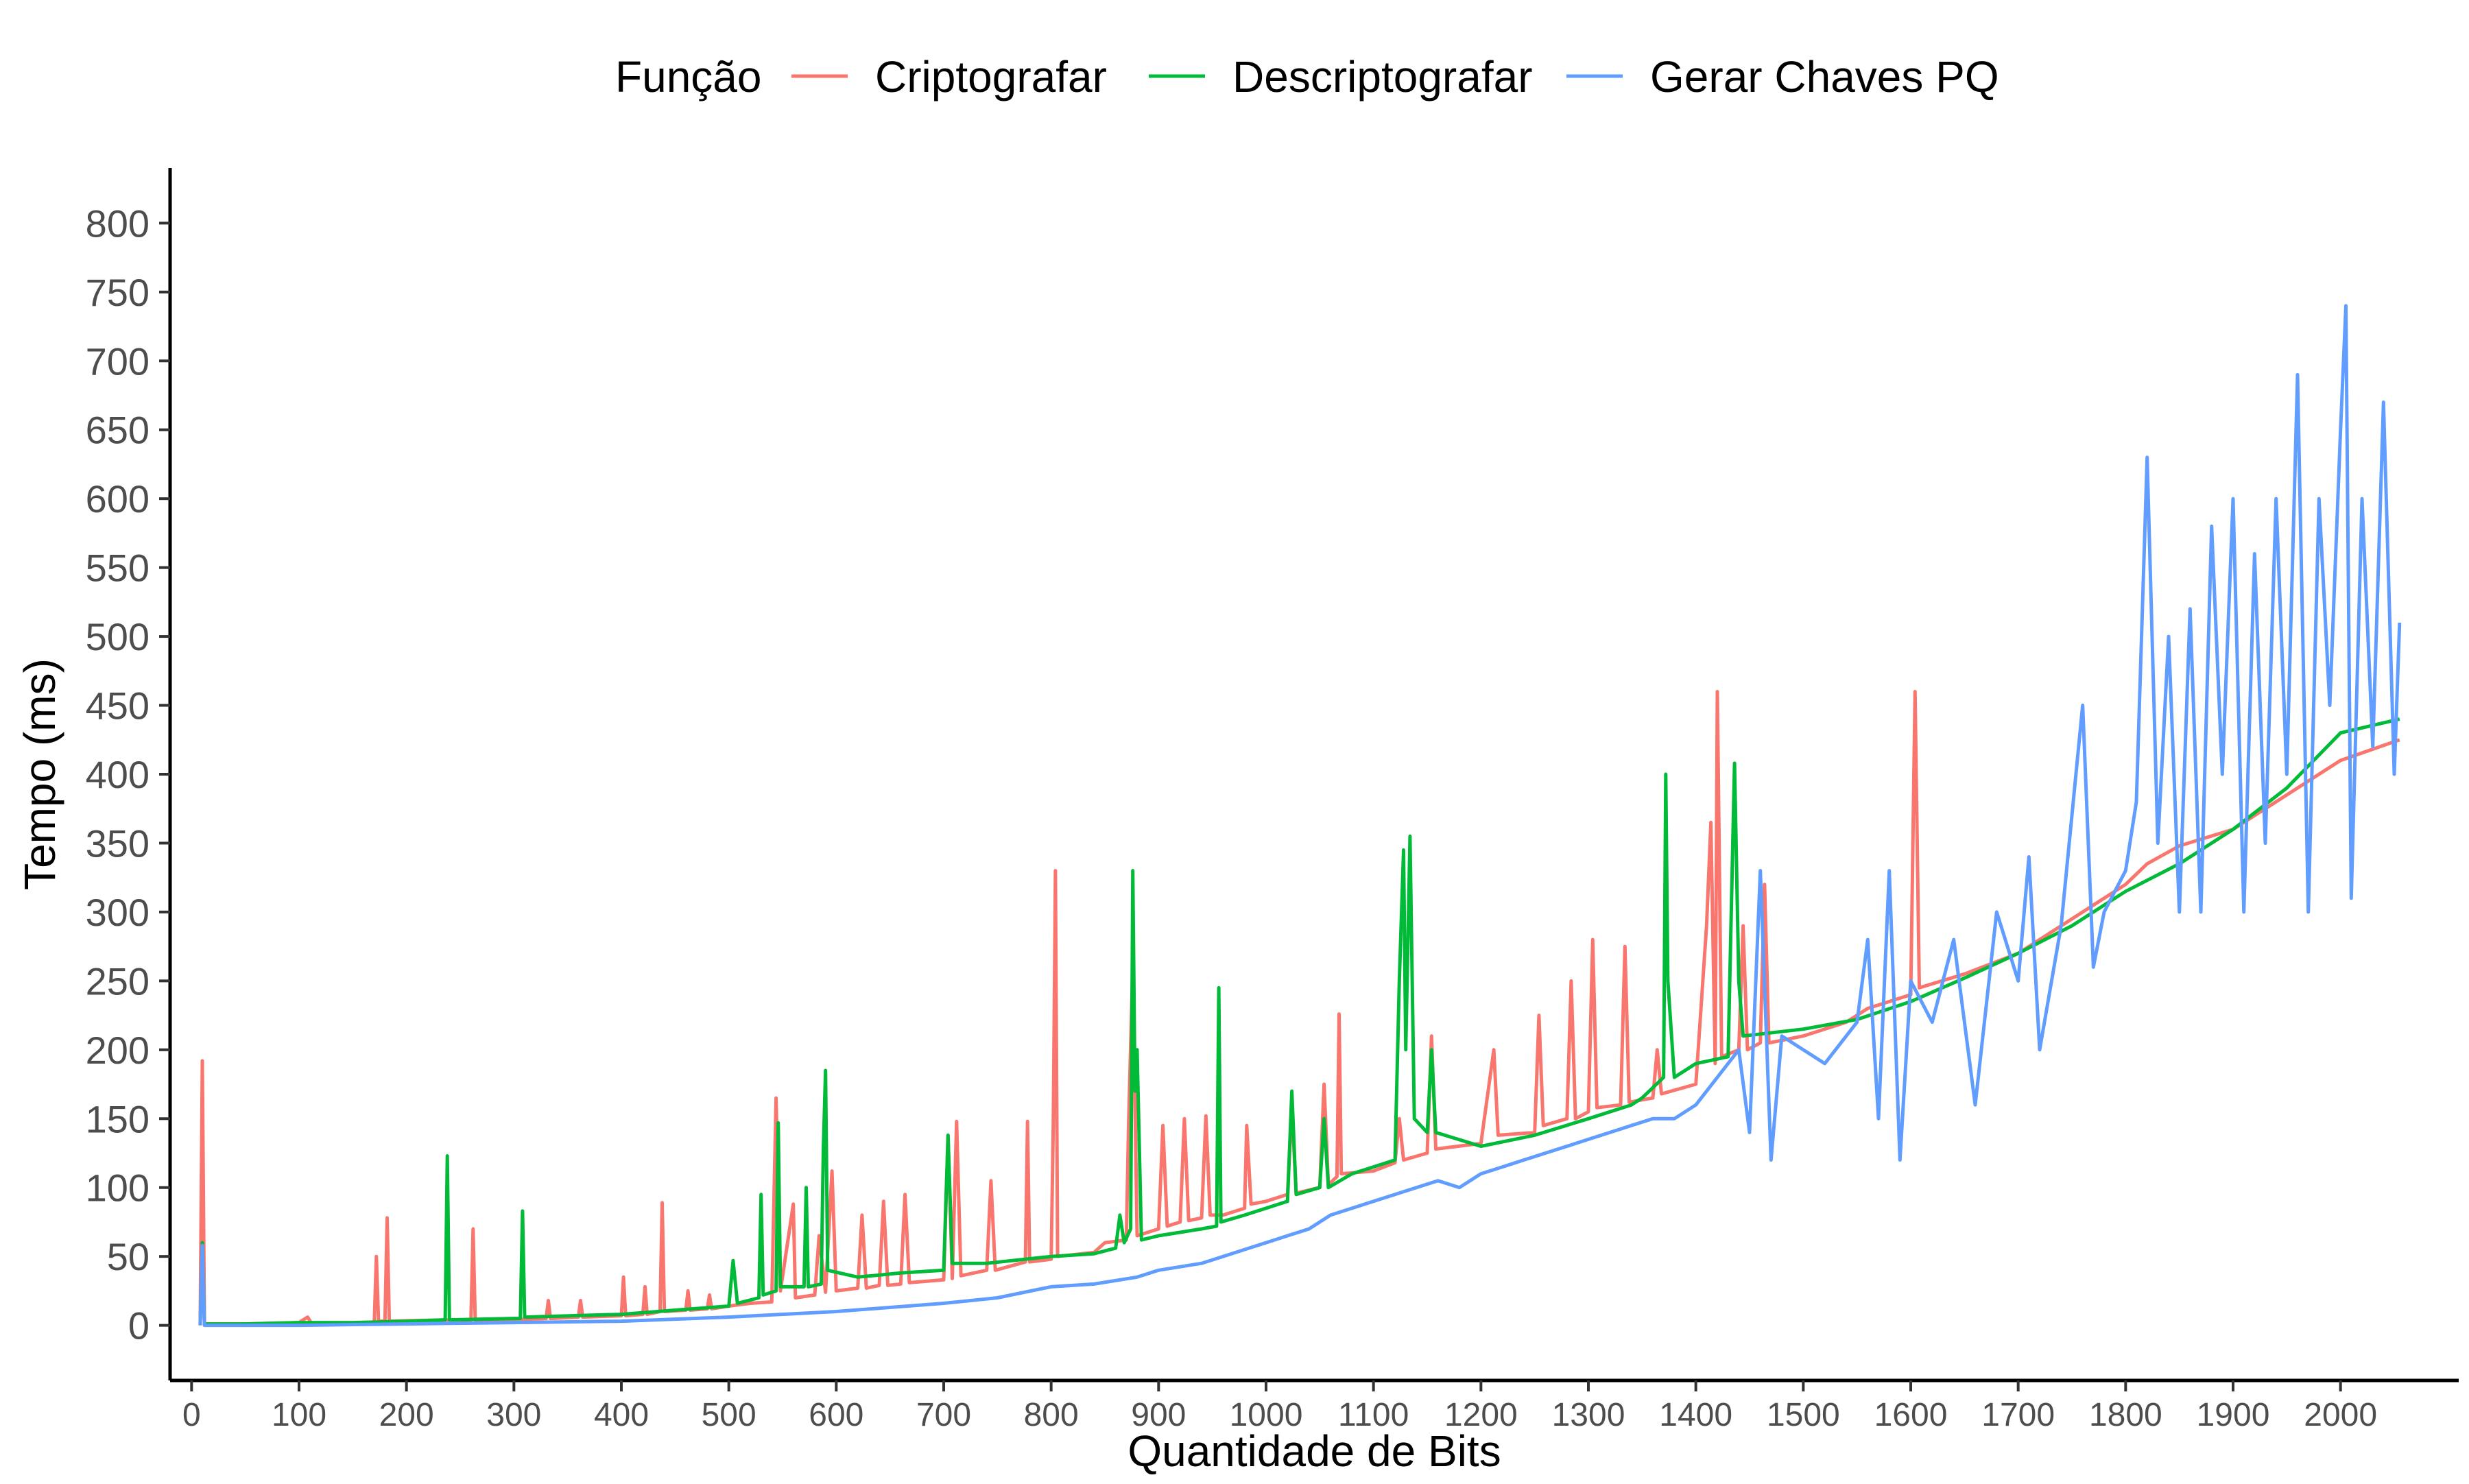  Describe the element at coordinates (621, 1415) in the screenshot. I see `x-tick-label: 400` at that location.